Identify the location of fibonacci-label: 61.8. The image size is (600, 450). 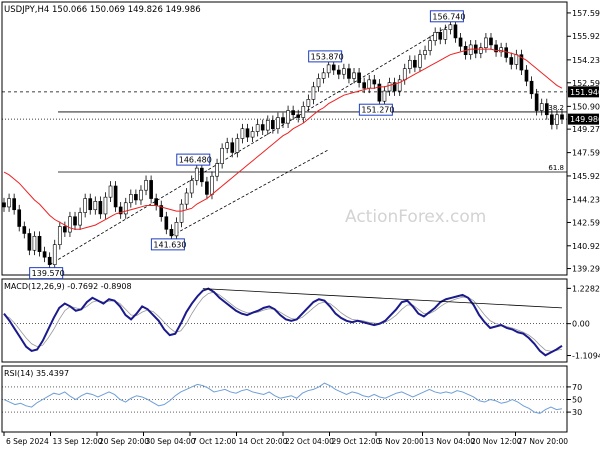
(556, 168).